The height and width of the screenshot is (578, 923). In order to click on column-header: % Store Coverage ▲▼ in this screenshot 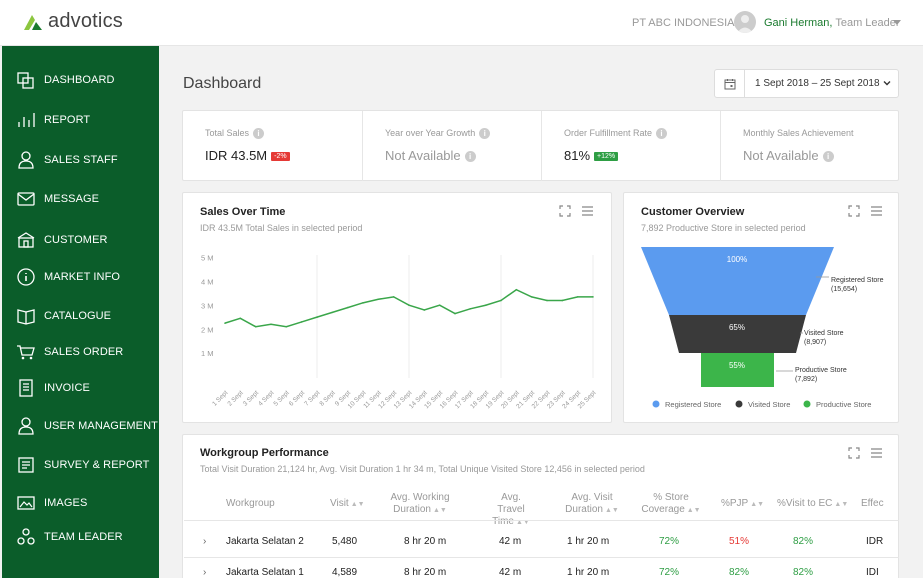, I will do `click(671, 504)`.